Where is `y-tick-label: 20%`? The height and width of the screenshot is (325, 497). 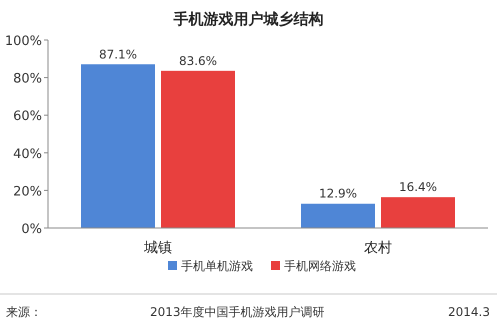 y-tick-label: 20% is located at coordinates (27, 192).